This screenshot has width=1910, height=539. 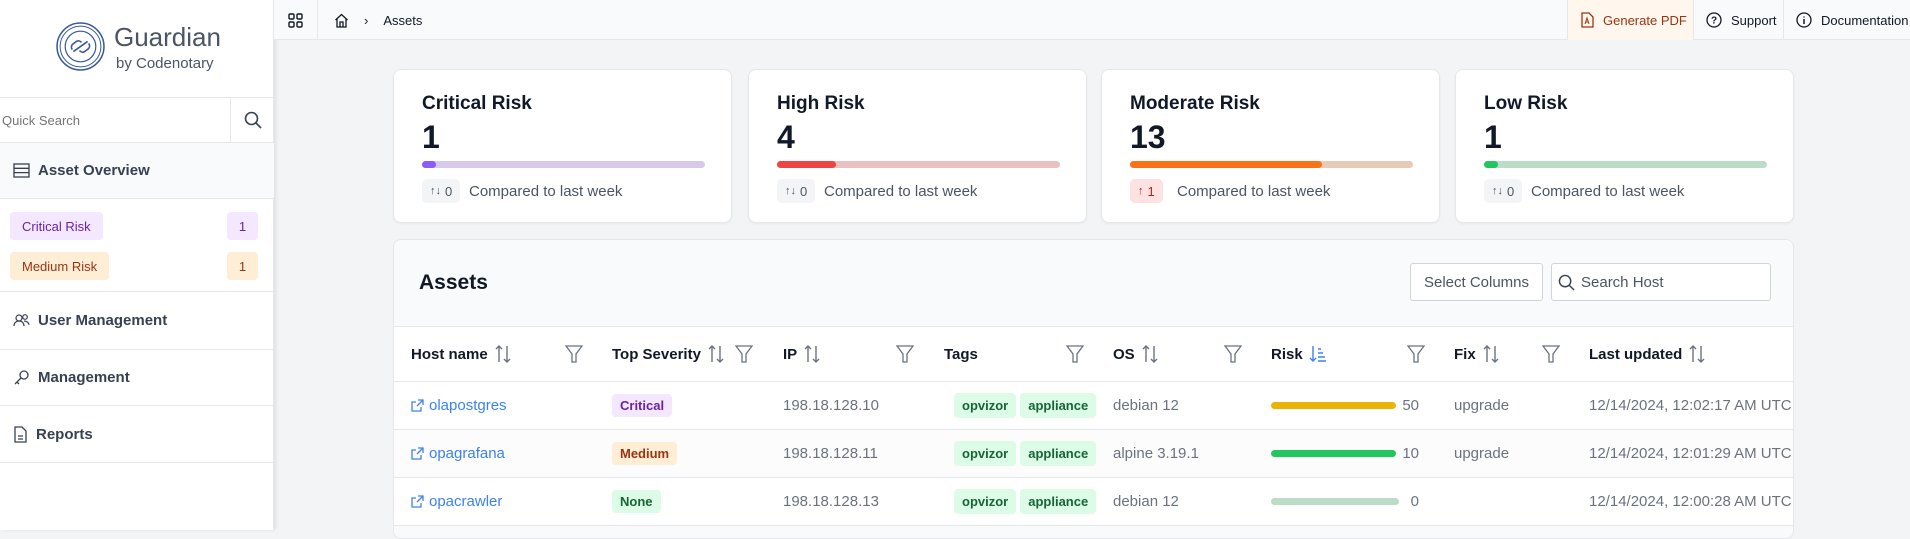 I want to click on severity-badge: None, so click(x=636, y=501).